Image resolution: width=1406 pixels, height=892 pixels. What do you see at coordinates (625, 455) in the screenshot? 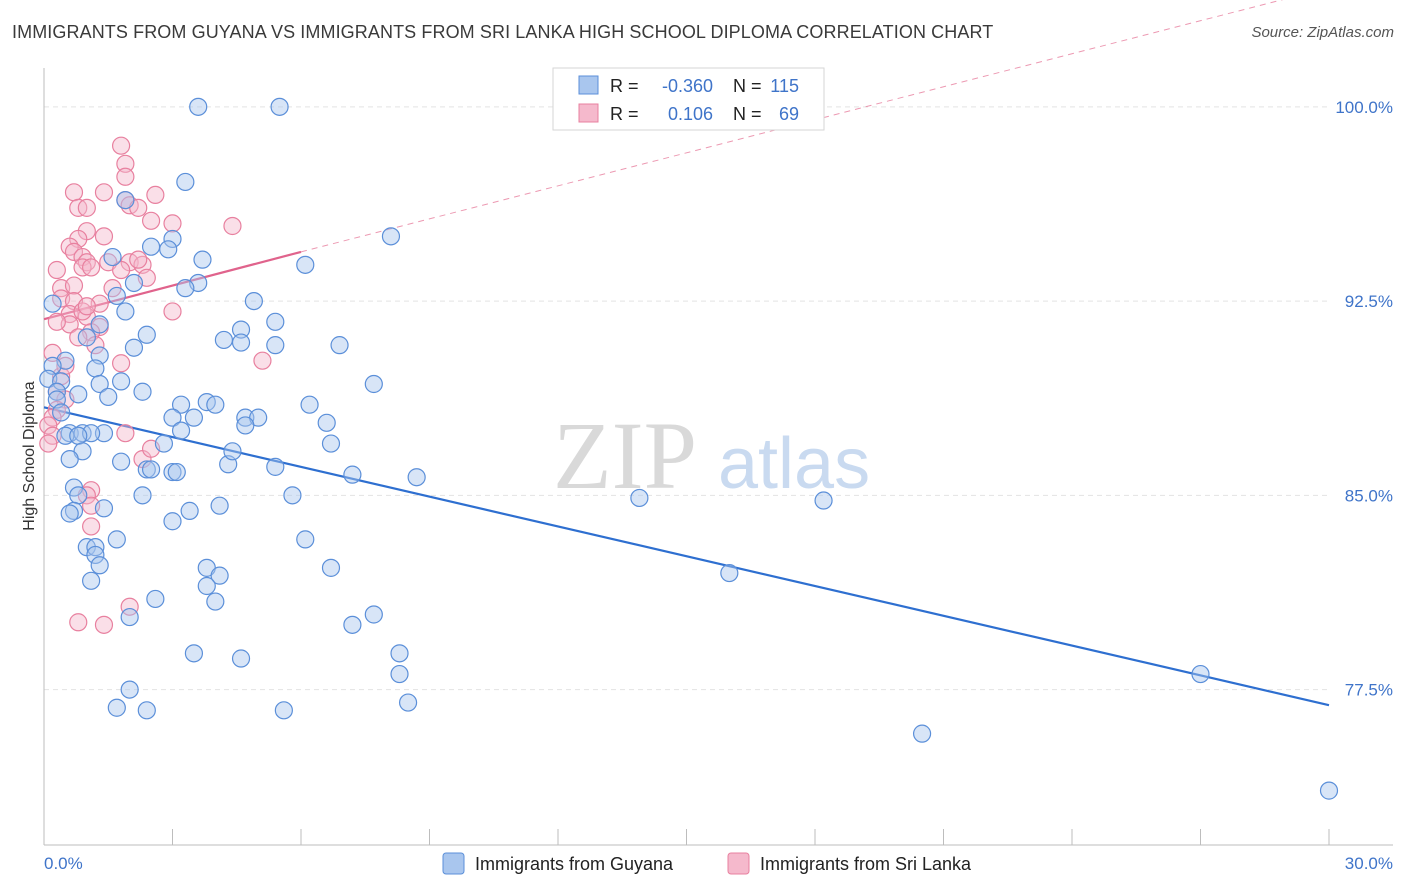
I see `watermark-zip: ZIP` at bounding box center [625, 455].